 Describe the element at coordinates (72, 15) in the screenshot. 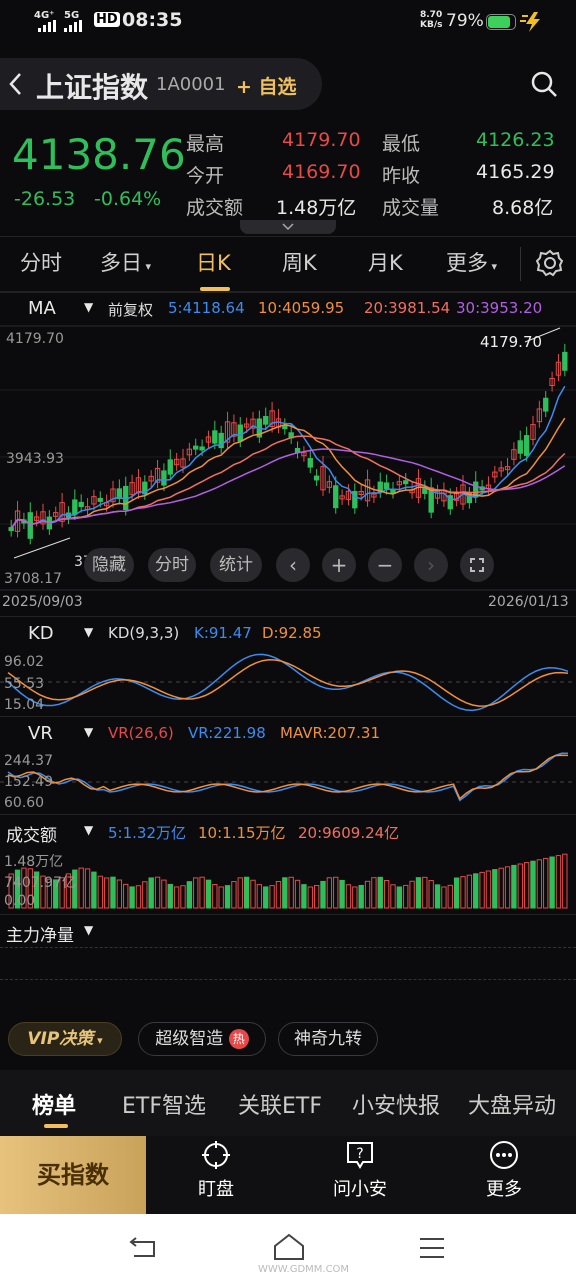

I see `network-indicator-2: 5G` at that location.